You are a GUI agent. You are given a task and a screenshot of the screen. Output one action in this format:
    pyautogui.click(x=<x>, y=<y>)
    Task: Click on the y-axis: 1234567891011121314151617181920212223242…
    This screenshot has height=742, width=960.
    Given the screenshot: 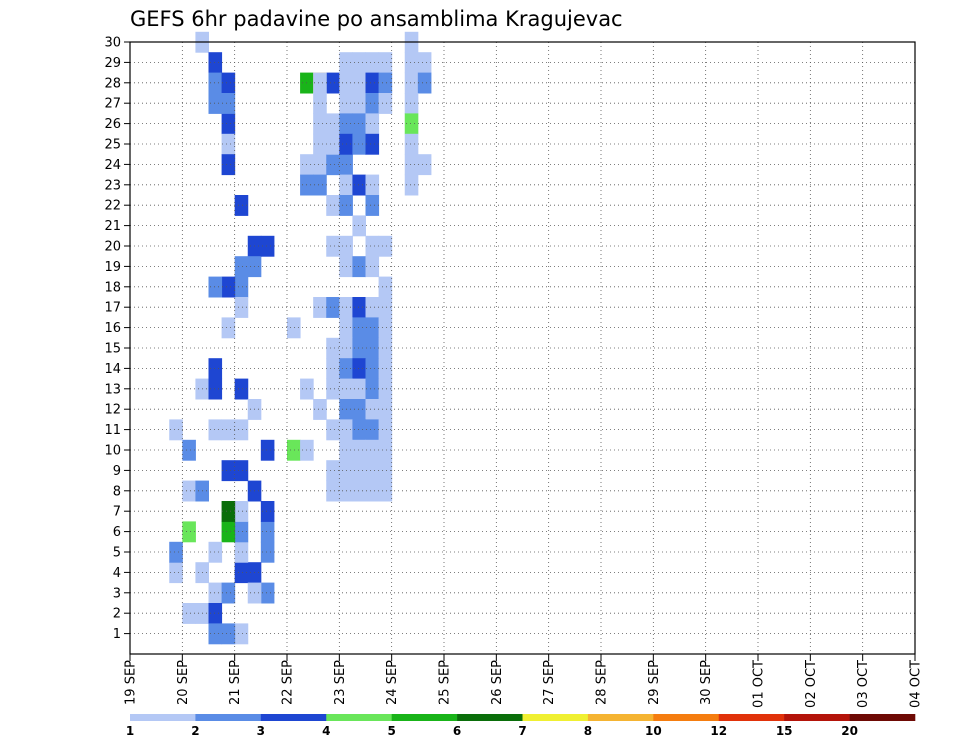 What is the action you would take?
    pyautogui.click(x=117, y=339)
    